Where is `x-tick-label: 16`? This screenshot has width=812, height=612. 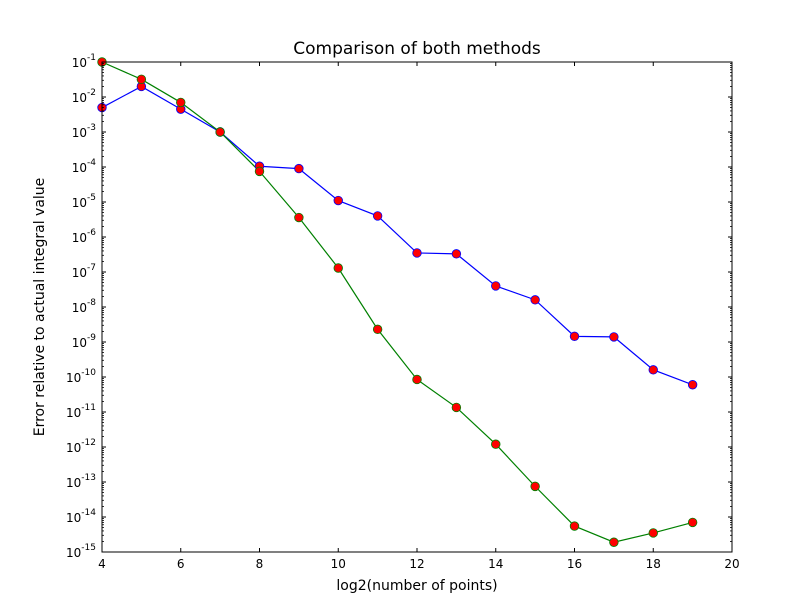 x-tick-label: 16 is located at coordinates (574, 564).